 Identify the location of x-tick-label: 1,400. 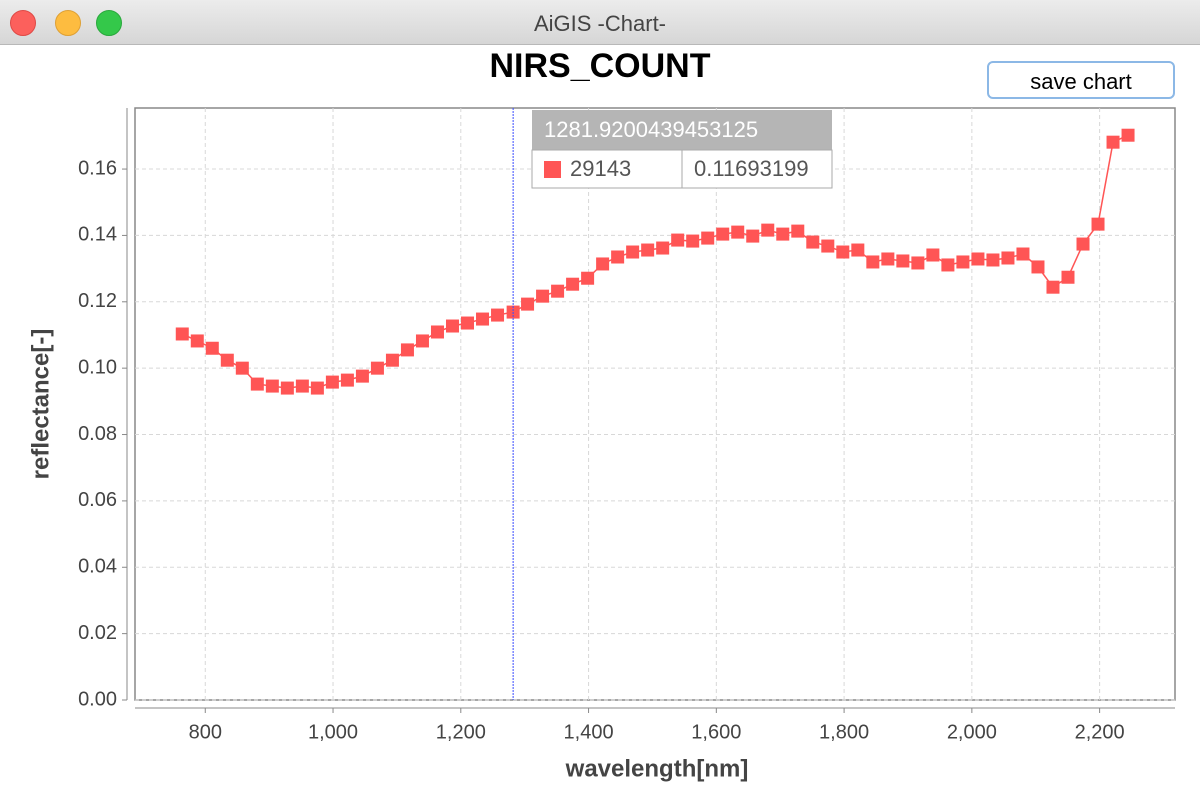
(589, 732).